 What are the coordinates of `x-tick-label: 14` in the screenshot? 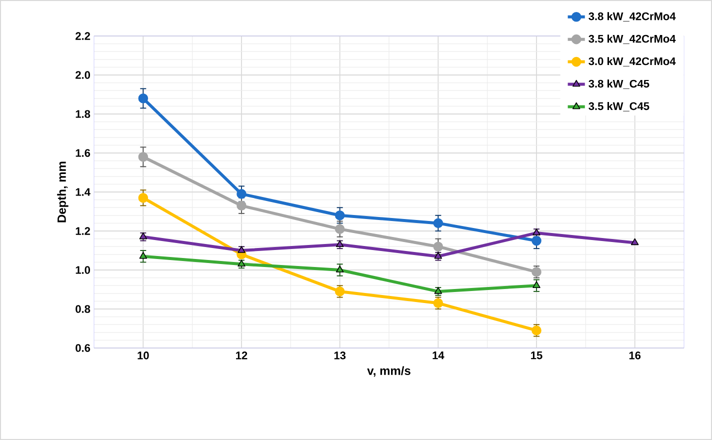 It's located at (438, 356).